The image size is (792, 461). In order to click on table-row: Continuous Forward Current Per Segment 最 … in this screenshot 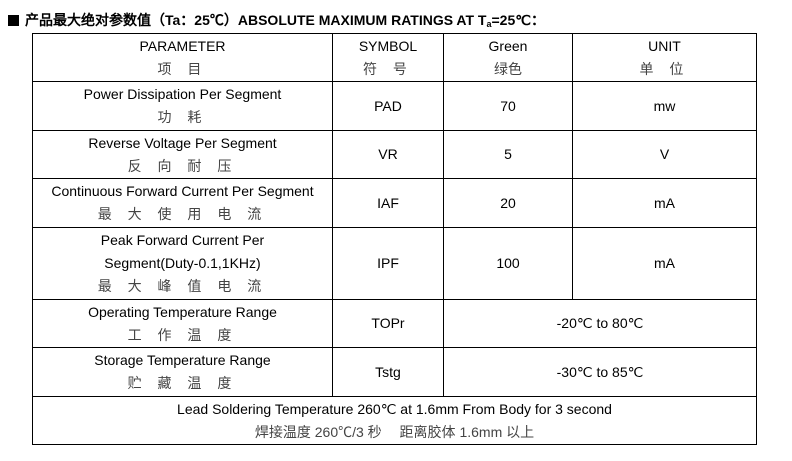, I will do `click(394, 203)`.